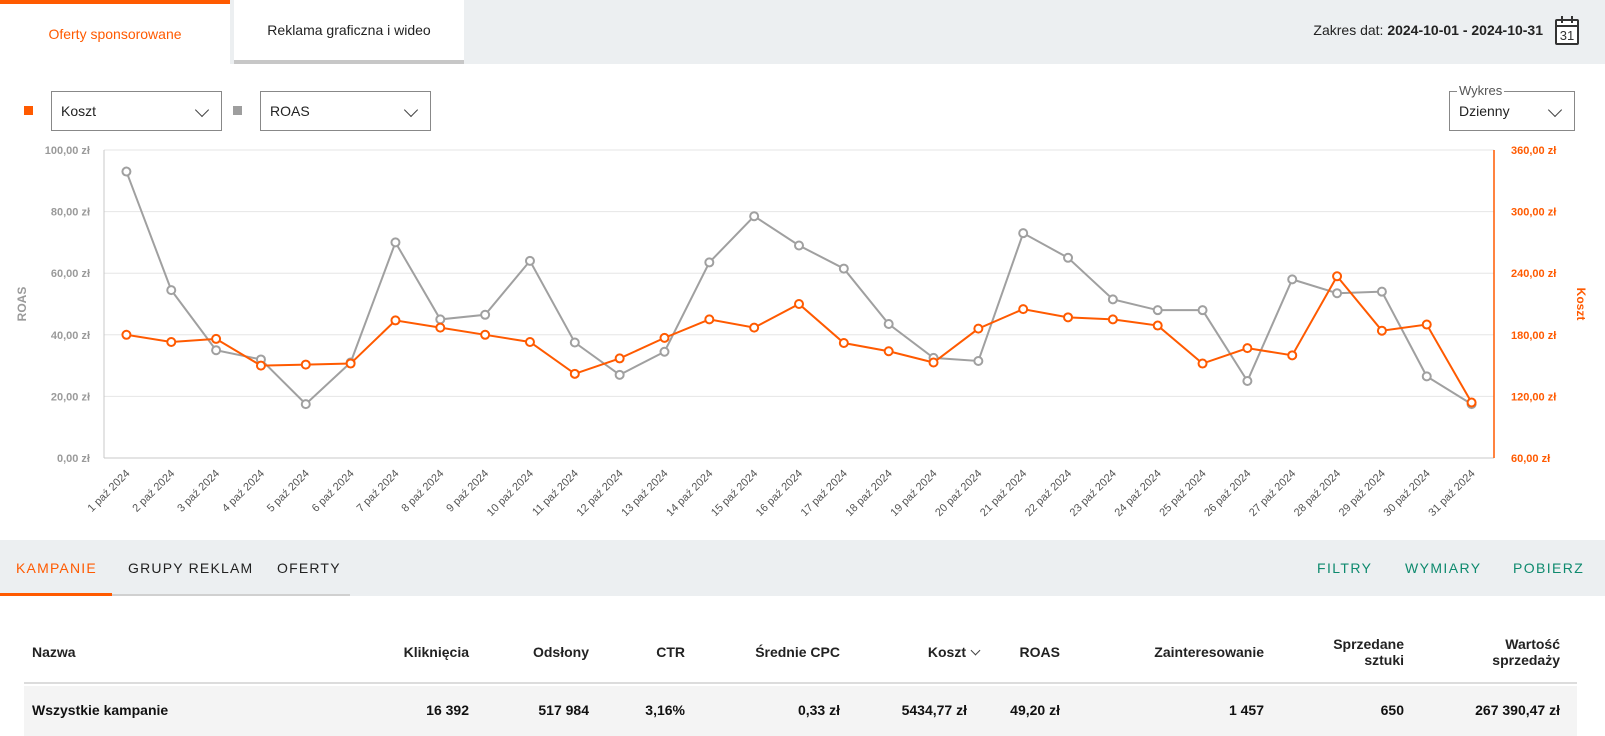 Image resolution: width=1605 pixels, height=736 pixels. Describe the element at coordinates (28, 110) in the screenshot. I see `cost-legend-square` at that location.